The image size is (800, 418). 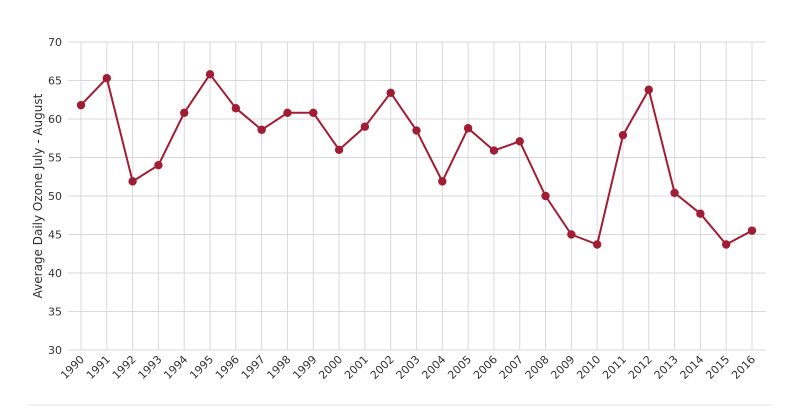 I want to click on data-point-1997, so click(x=261, y=129).